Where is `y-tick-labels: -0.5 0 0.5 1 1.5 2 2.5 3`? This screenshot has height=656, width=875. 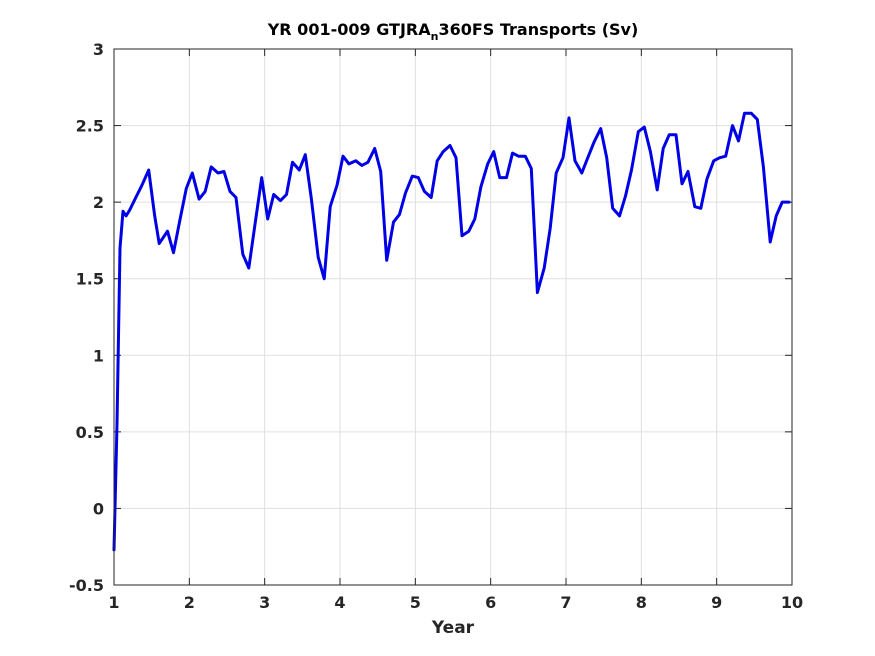
y-tick-labels: -0.5 0 0.5 1 1.5 2 2.5 3 is located at coordinates (86, 317).